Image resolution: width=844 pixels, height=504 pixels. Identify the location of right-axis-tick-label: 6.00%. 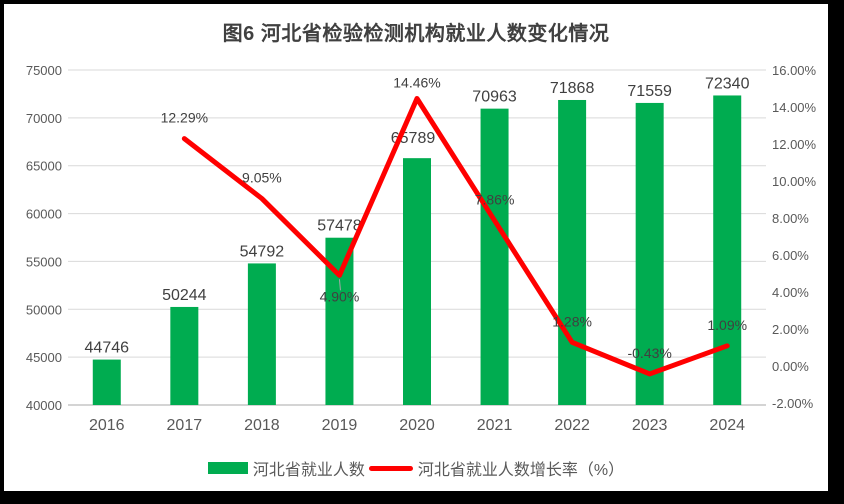
(790, 255).